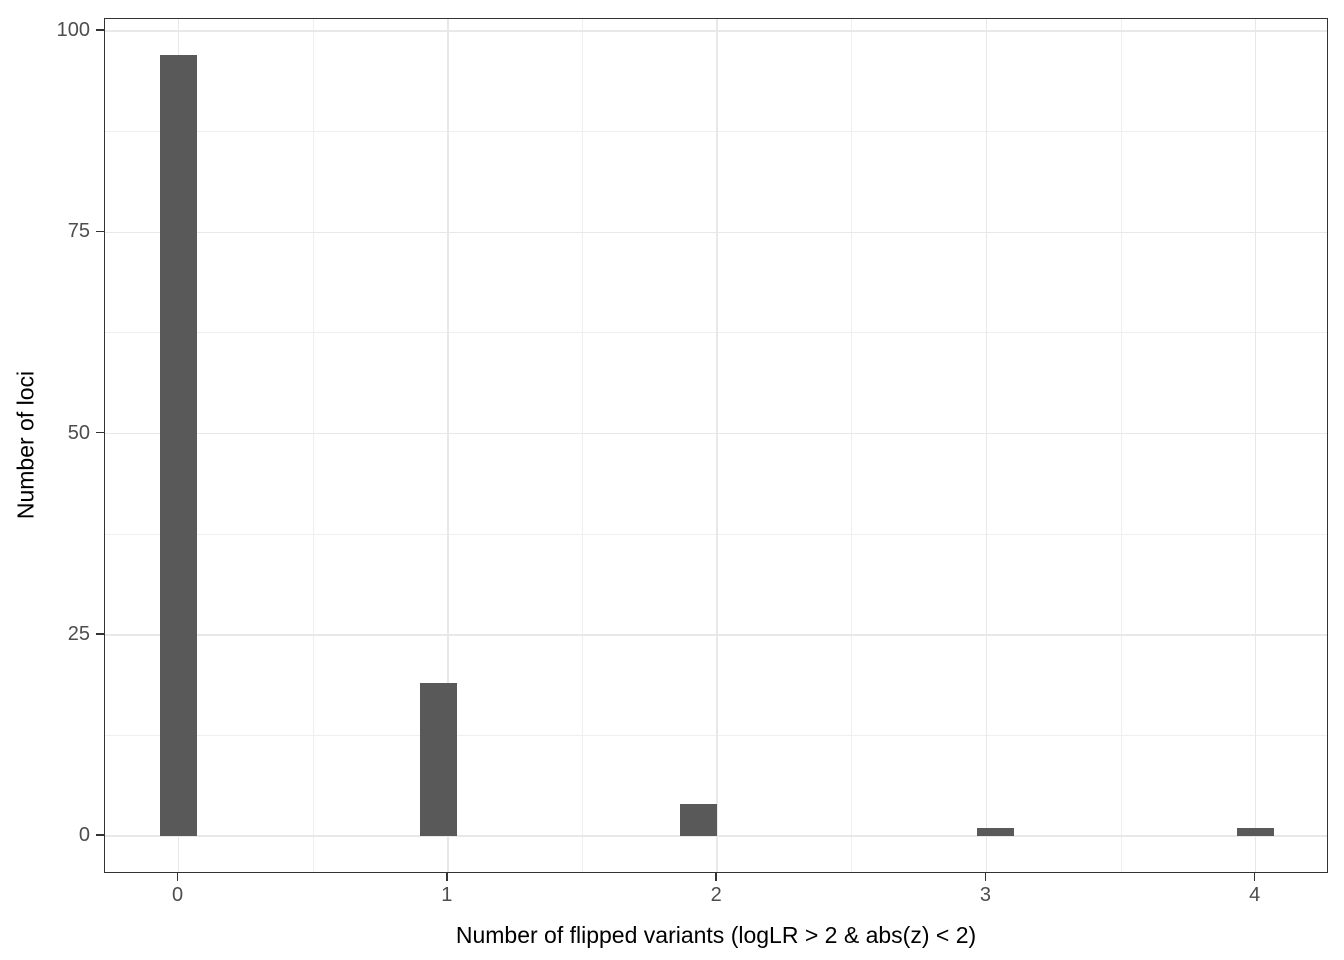  I want to click on x-tick-label: 1, so click(447, 895).